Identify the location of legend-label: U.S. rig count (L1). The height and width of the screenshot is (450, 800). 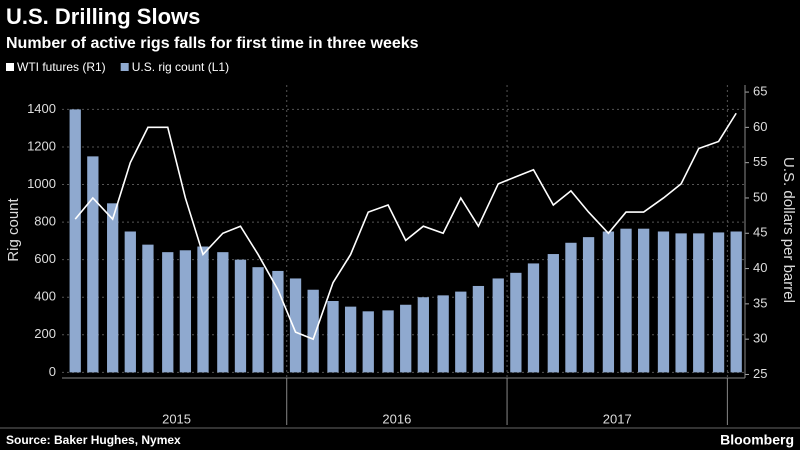
(180, 67).